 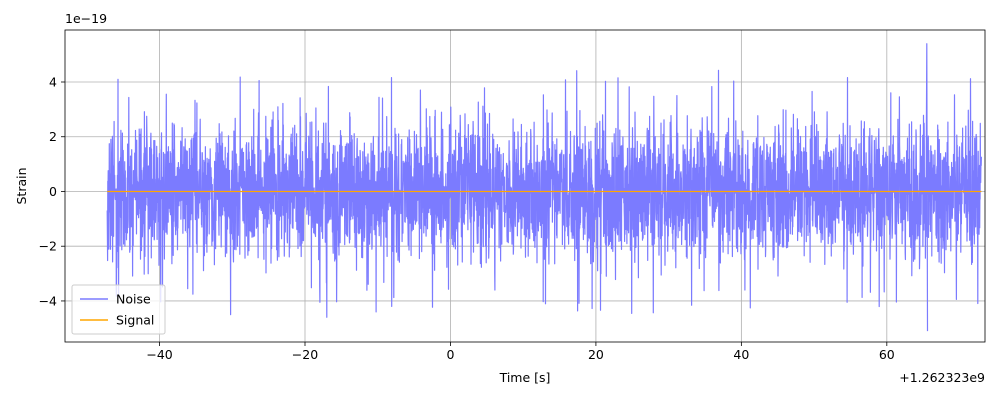 I want to click on x-tick-label: 60, so click(x=887, y=354).